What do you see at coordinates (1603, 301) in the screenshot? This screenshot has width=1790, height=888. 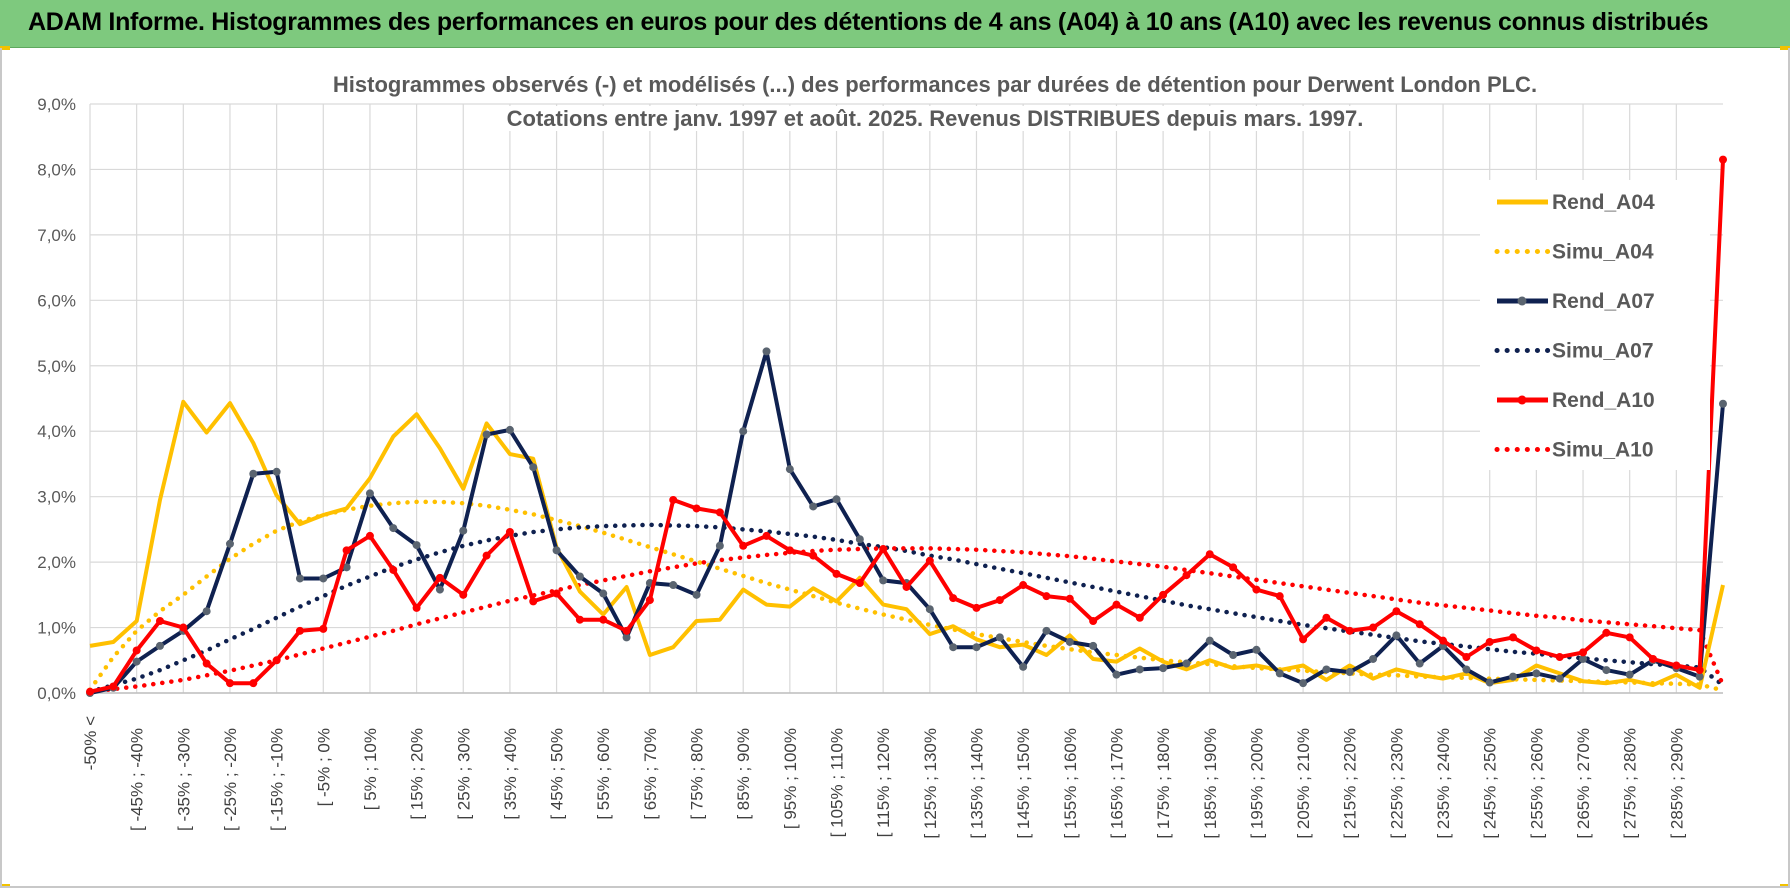 I see `legend-label-rend-a07: Rend_A07` at bounding box center [1603, 301].